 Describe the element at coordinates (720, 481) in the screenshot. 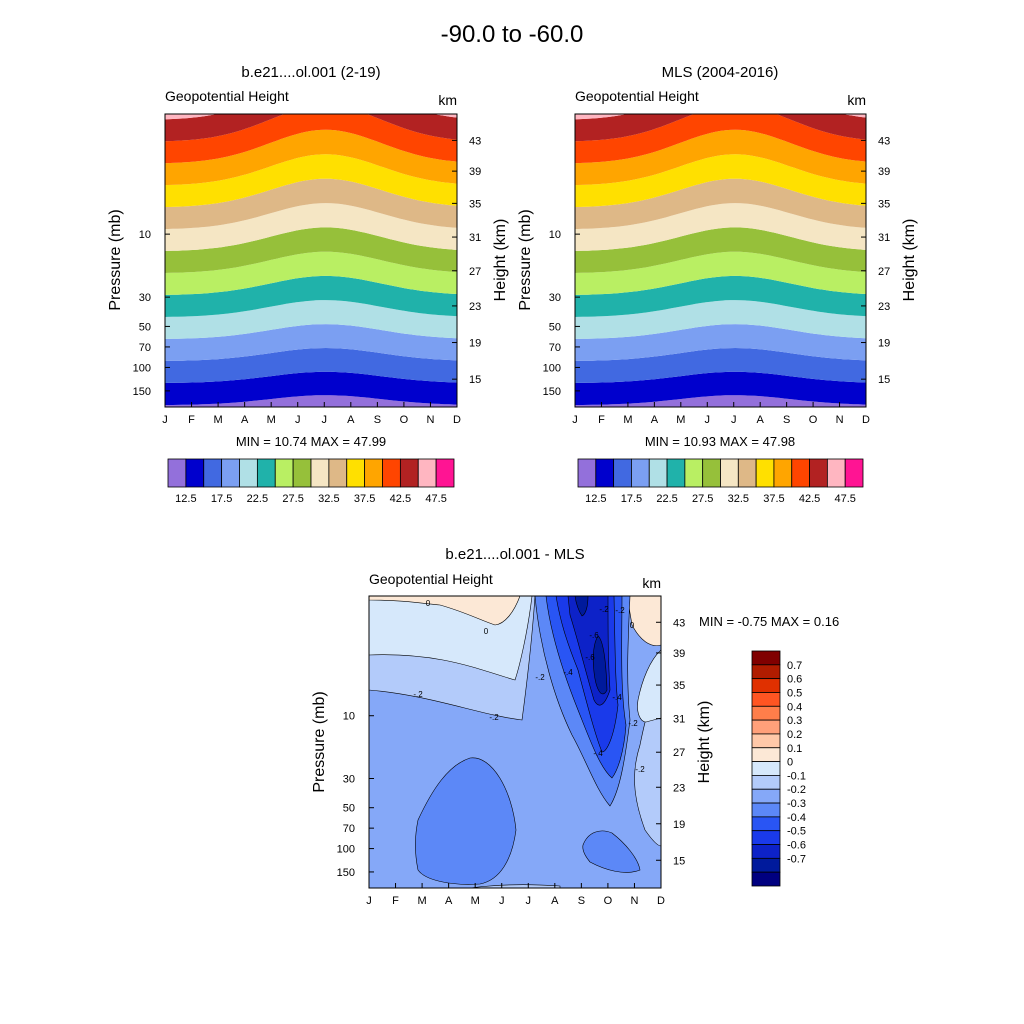

I see `colorbar: 12.5 17.5 22.5 27.5 32.5 37.5 42.5 47.5` at that location.